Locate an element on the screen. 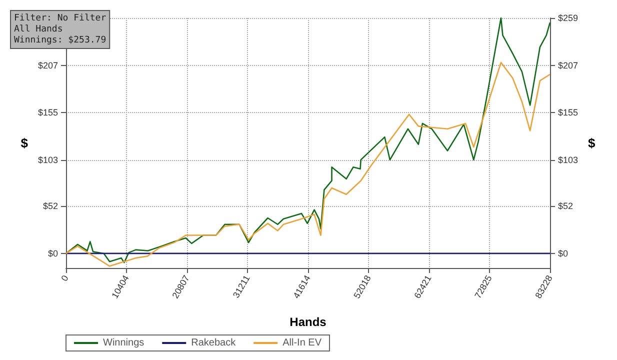 This screenshot has width=617, height=360. y-tick-label: $155 is located at coordinates (48, 113).